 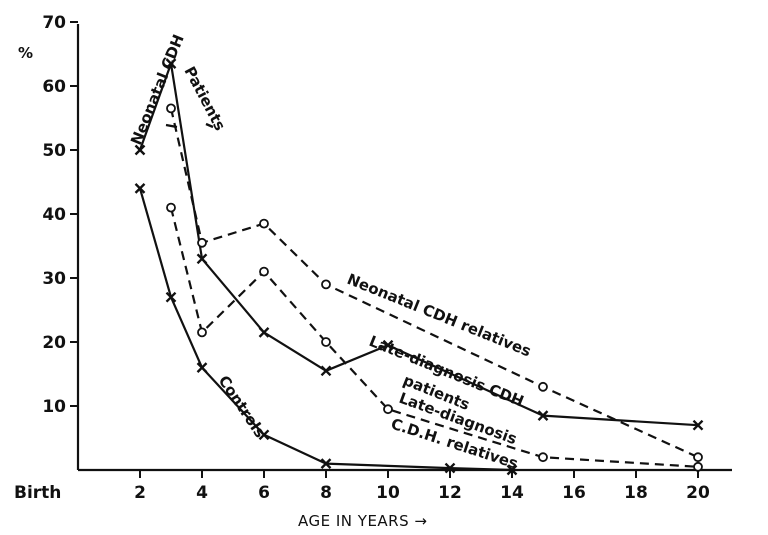 What do you see at coordinates (37, 493) in the screenshot?
I see `x-tick-label-birth: Birth` at bounding box center [37, 493].